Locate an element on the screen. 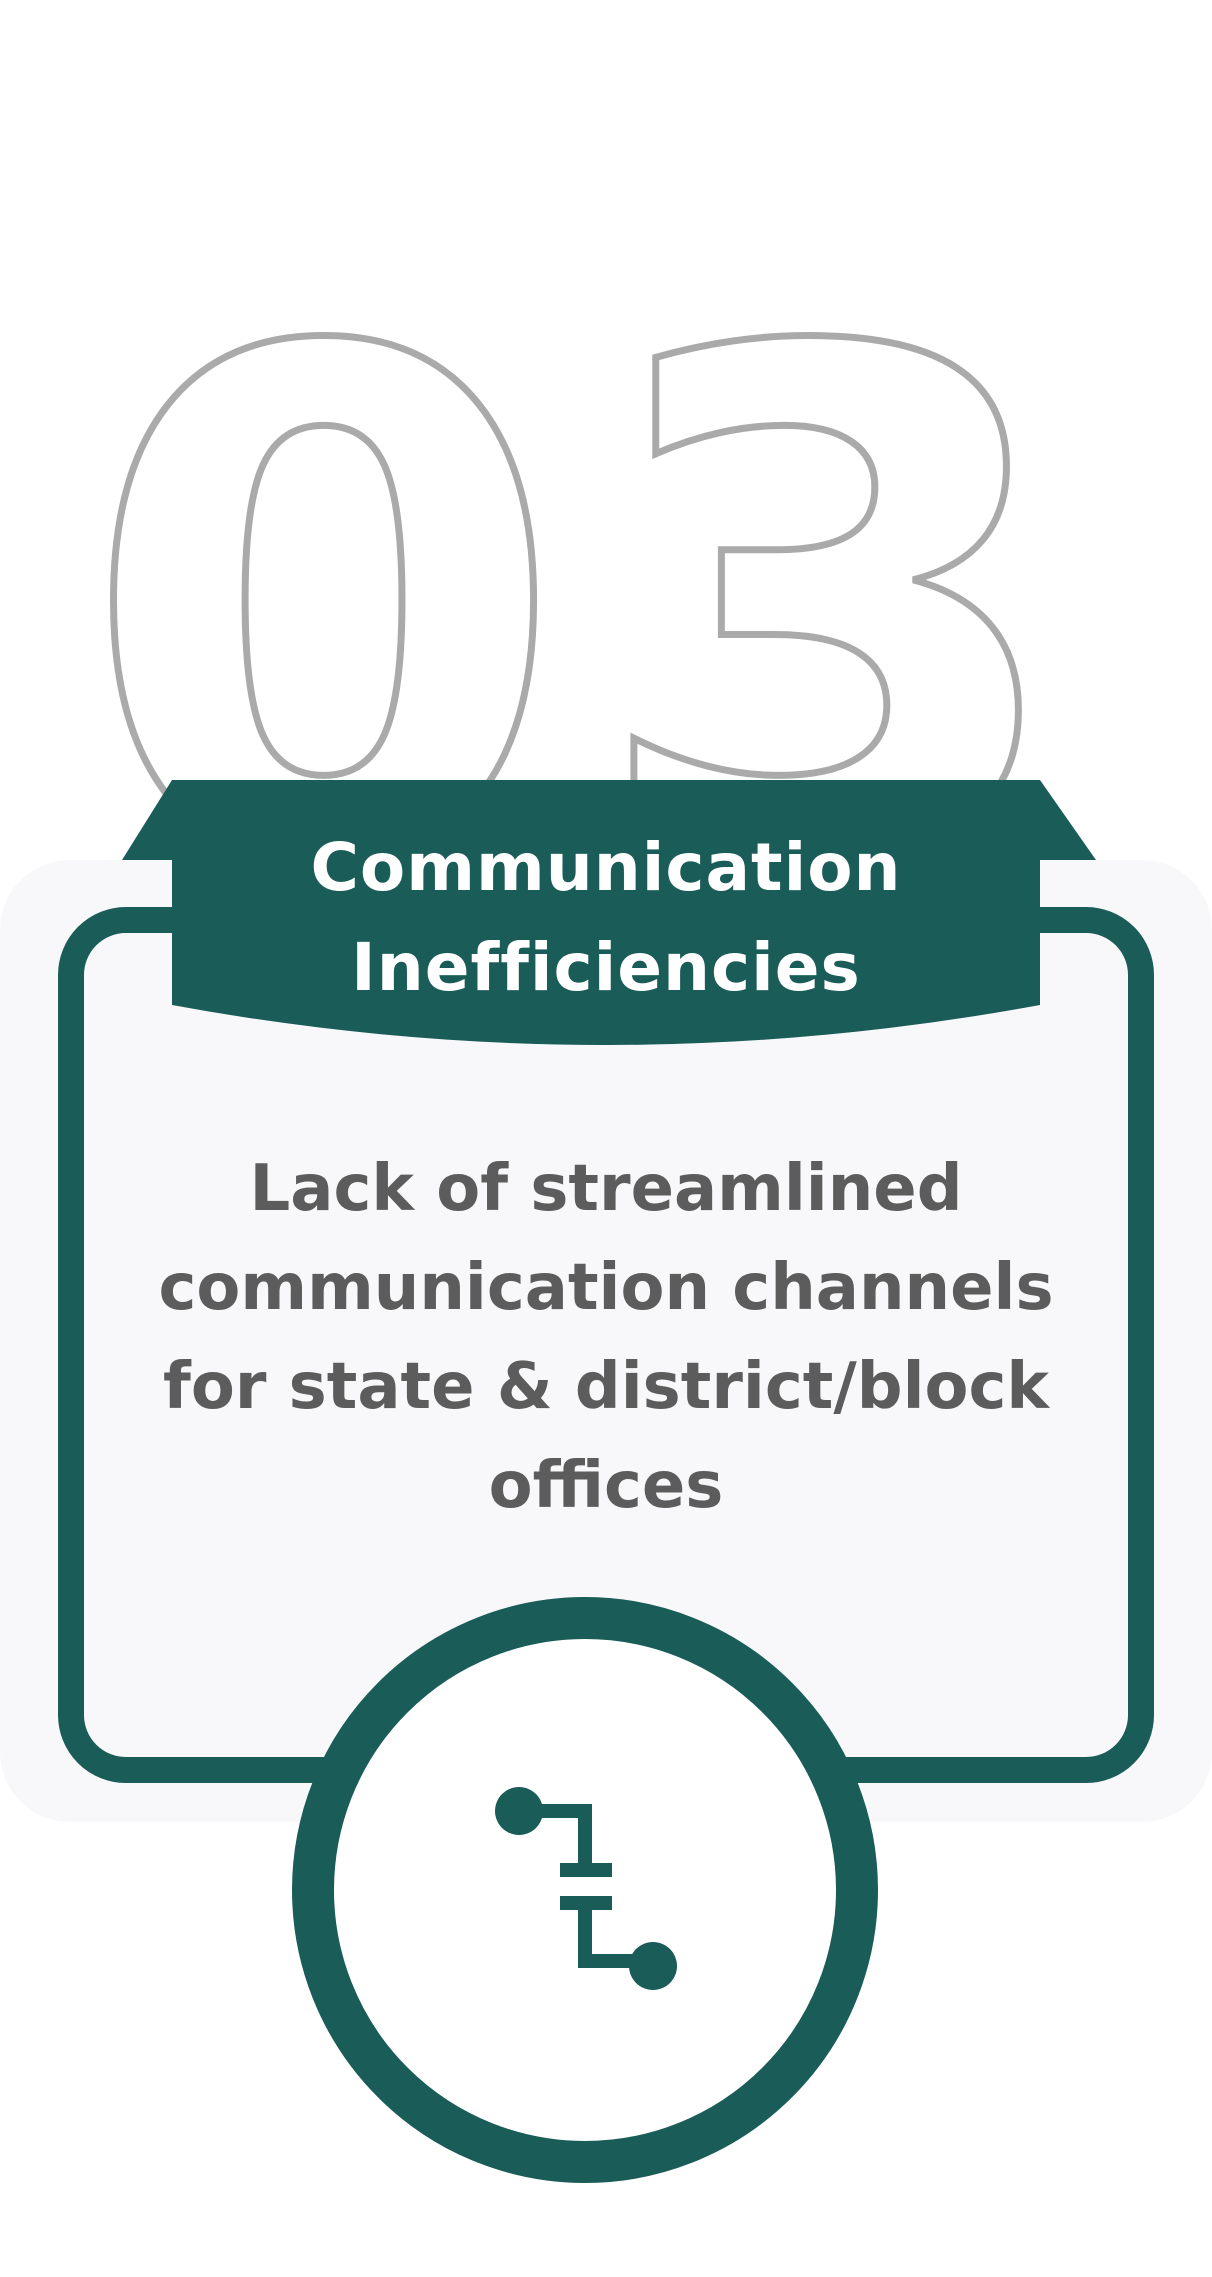 The width and height of the screenshot is (1212, 2277). disconnected-link-icon is located at coordinates (586, 1888).